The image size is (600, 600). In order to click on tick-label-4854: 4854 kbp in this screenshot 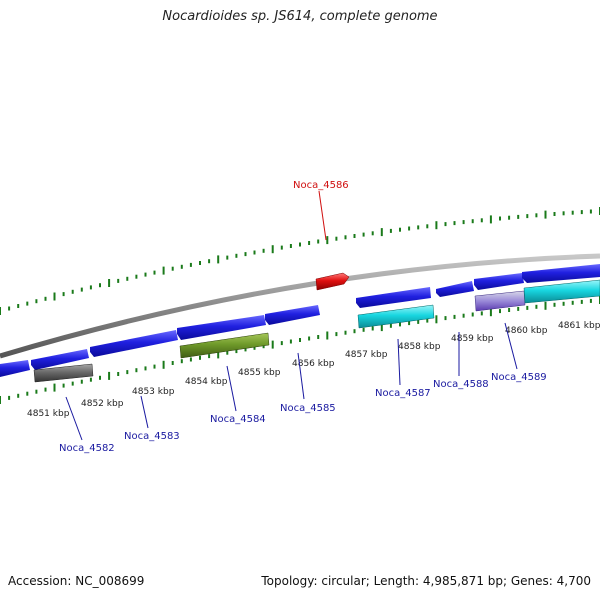, I will do `click(206, 382)`.